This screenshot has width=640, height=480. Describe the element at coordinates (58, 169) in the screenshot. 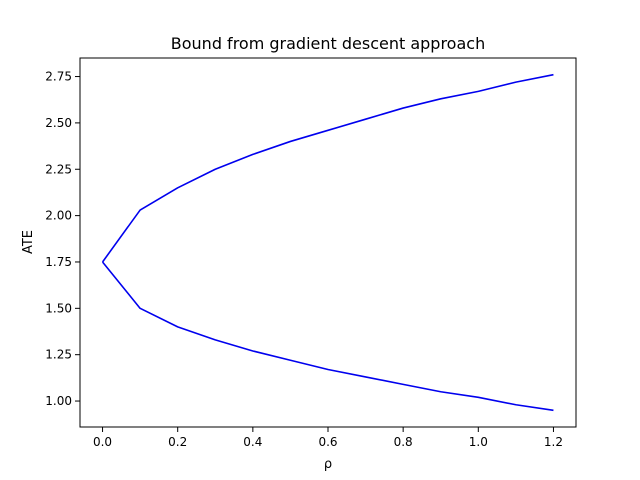

I see `y-tick-label: 2.25` at that location.